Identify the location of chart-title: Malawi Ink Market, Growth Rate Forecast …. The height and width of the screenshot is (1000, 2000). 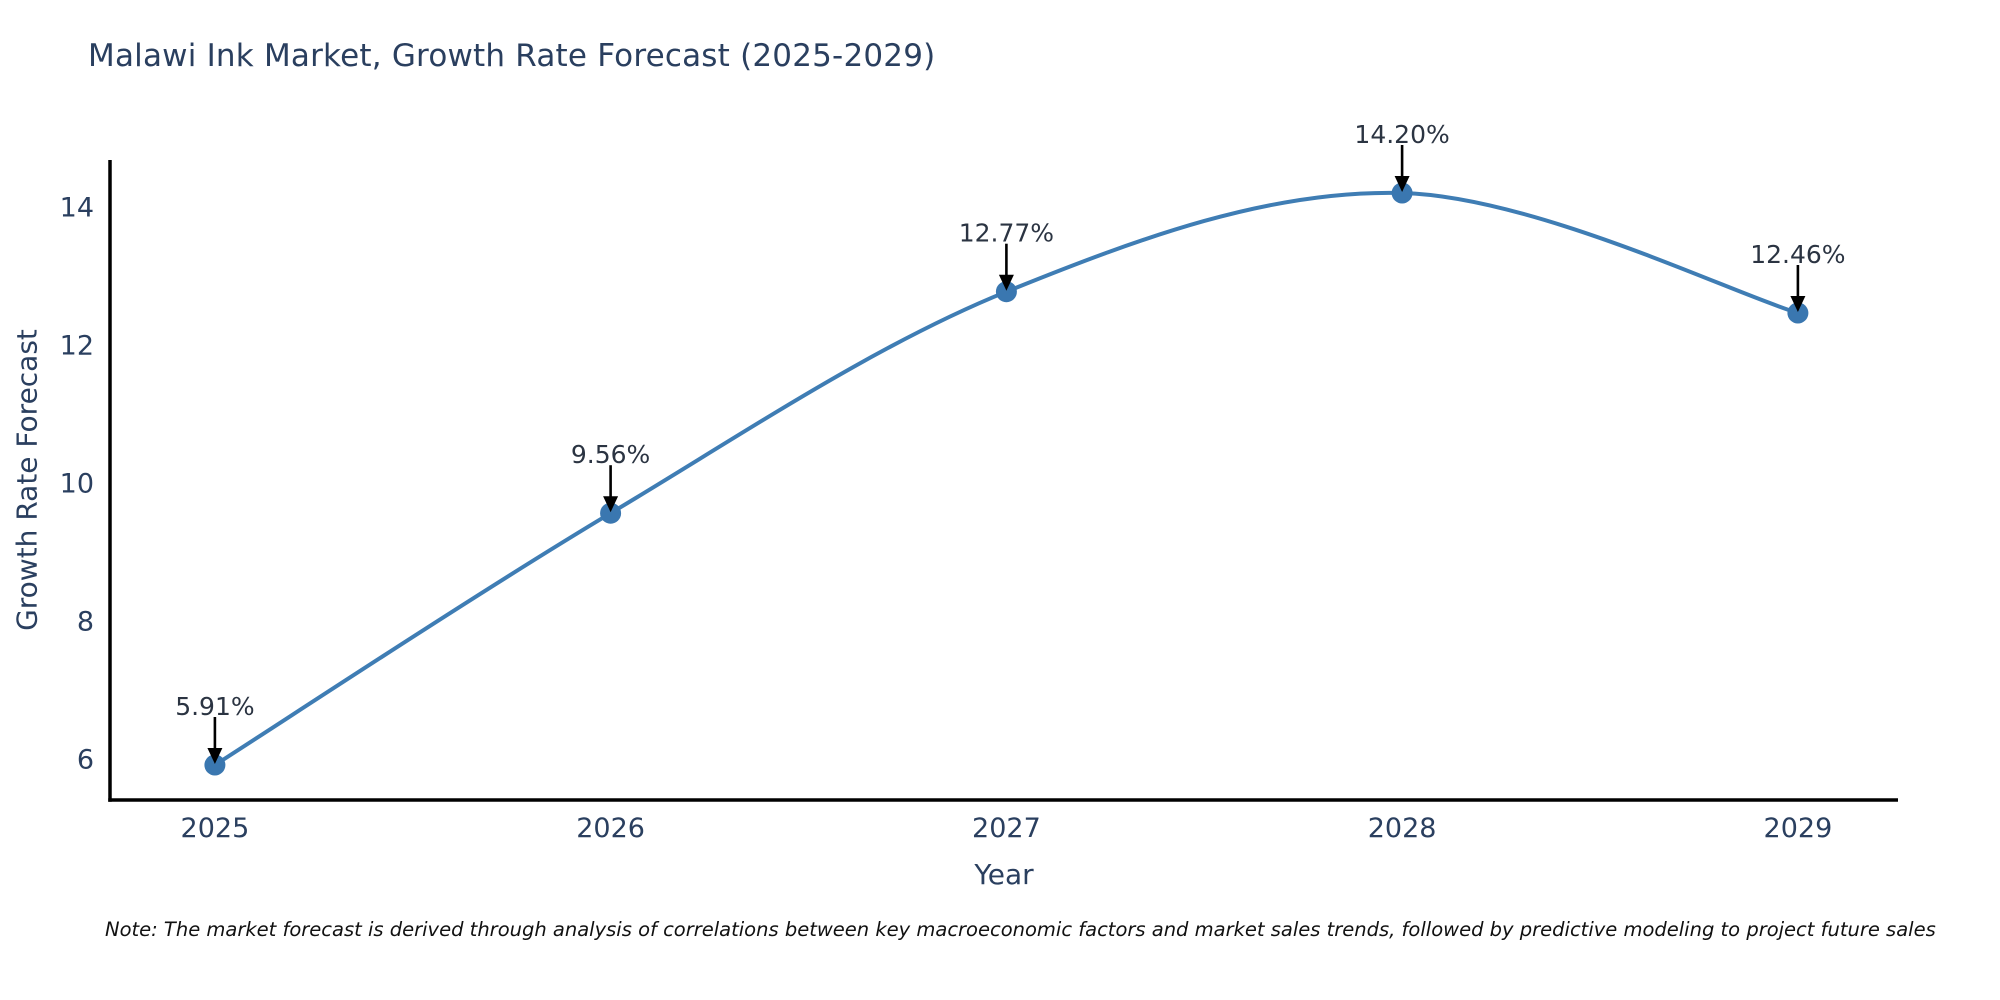
(512, 56).